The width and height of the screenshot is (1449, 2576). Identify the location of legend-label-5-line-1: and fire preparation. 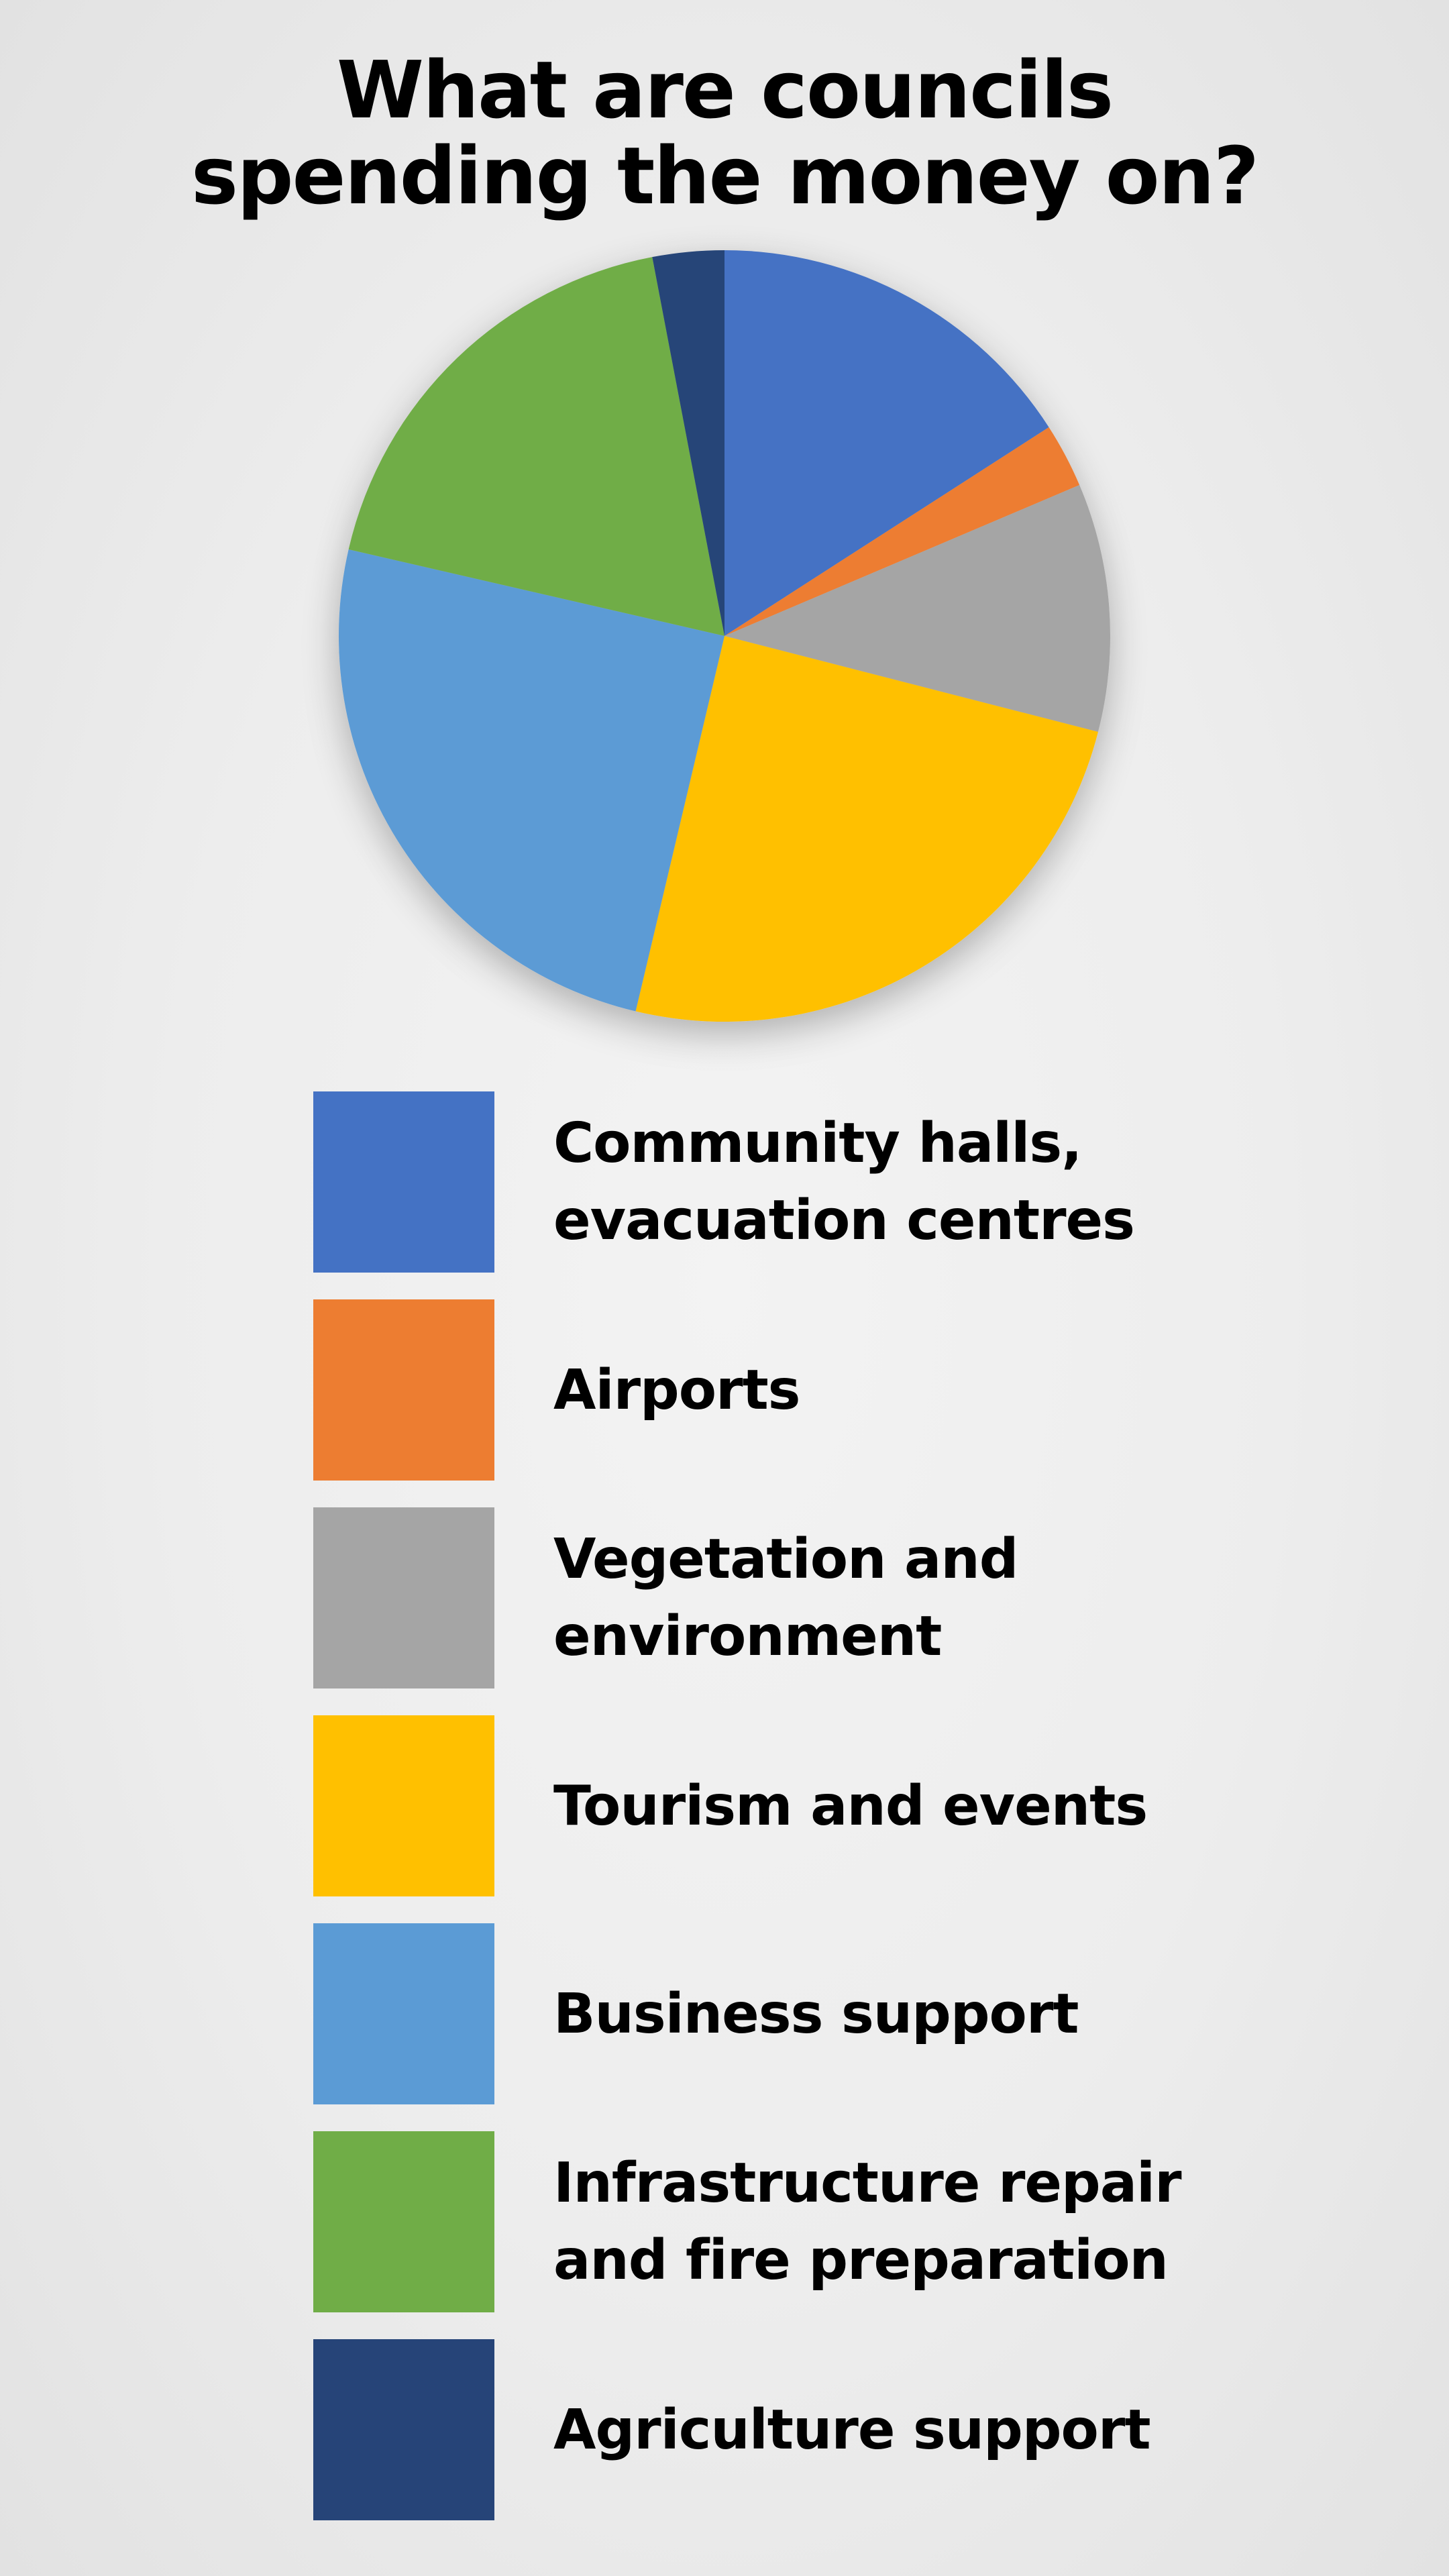
(861, 2260).